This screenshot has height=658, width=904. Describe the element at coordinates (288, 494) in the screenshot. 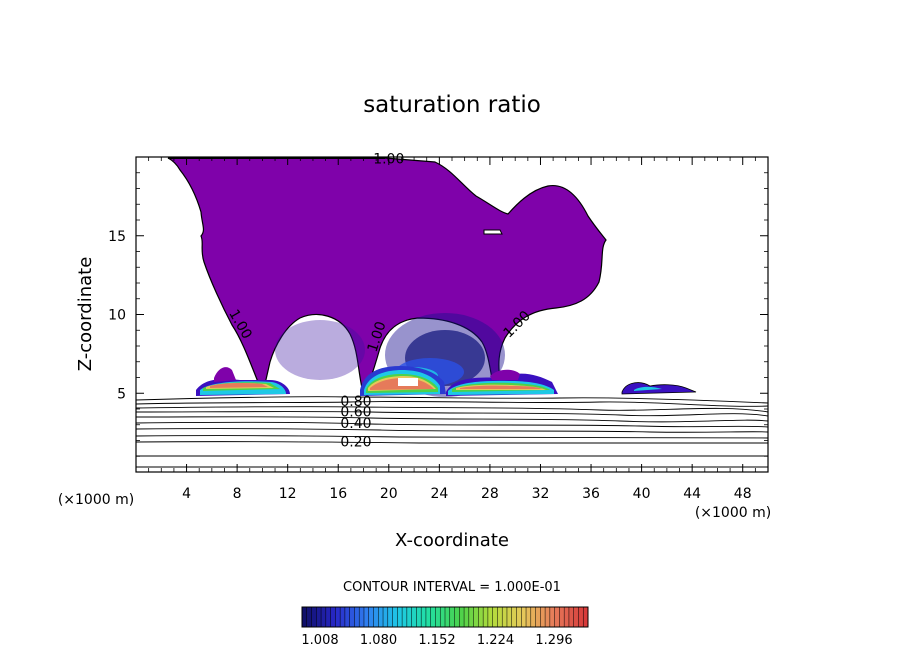

I see `x-tick-label: 12` at that location.